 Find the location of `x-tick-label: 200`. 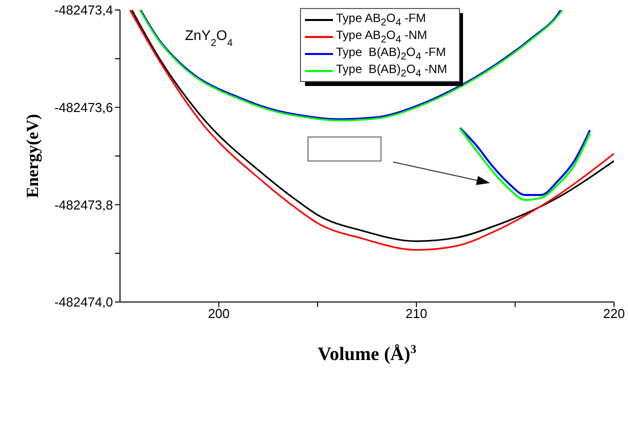

x-tick-label: 200 is located at coordinates (219, 314).